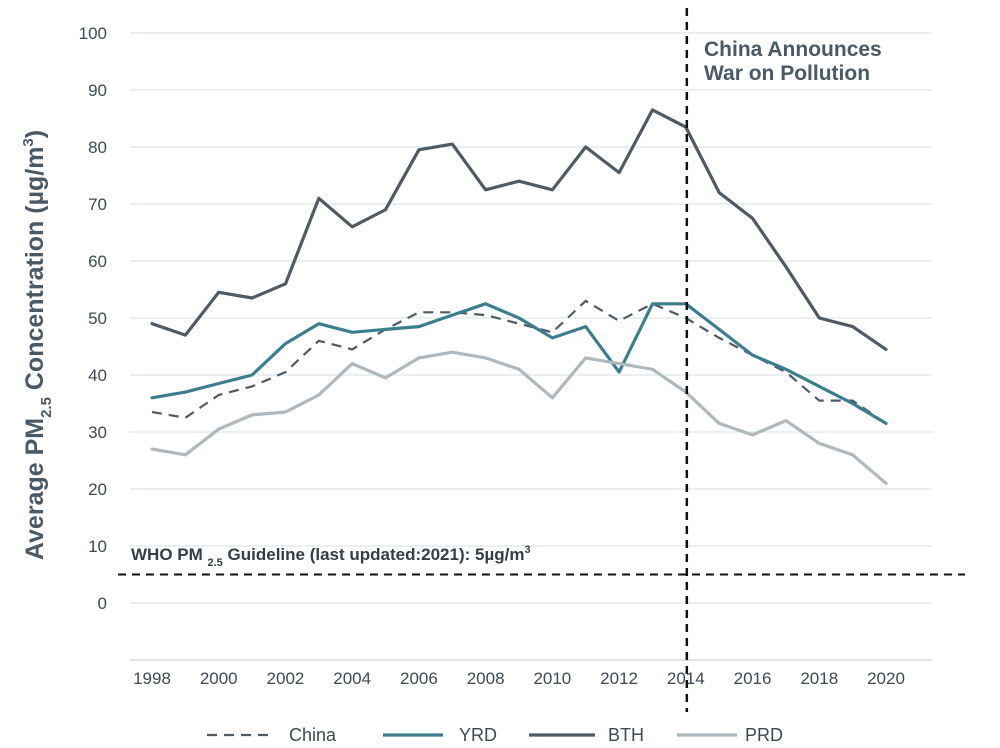 This screenshot has height=748, width=1000. What do you see at coordinates (519, 363) in the screenshot?
I see `series-line-yrd` at bounding box center [519, 363].